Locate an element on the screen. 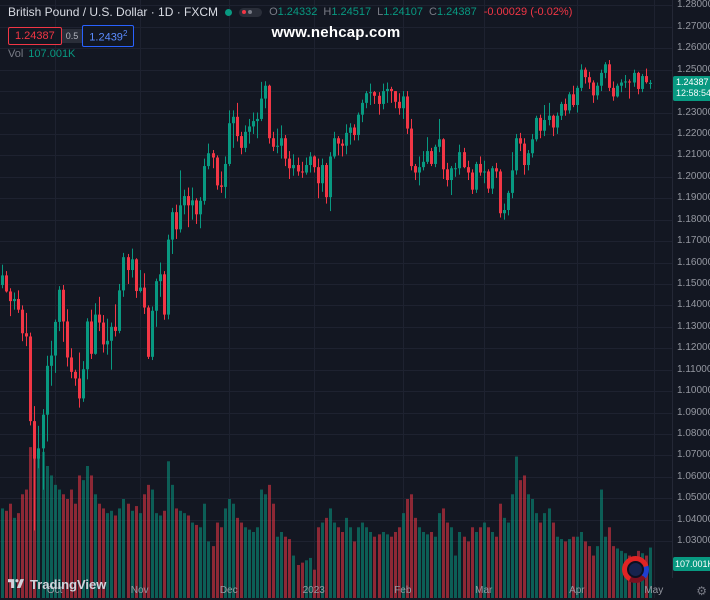  price-tick-label: 1.09000 is located at coordinates (693, 412).